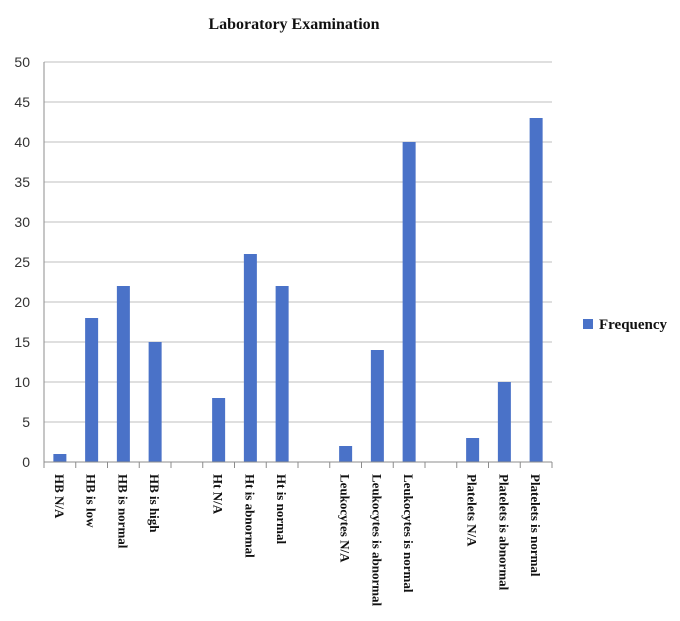 This screenshot has height=621, width=680. I want to click on x-tick-label: Leukocytes N/A, so click(345, 518).